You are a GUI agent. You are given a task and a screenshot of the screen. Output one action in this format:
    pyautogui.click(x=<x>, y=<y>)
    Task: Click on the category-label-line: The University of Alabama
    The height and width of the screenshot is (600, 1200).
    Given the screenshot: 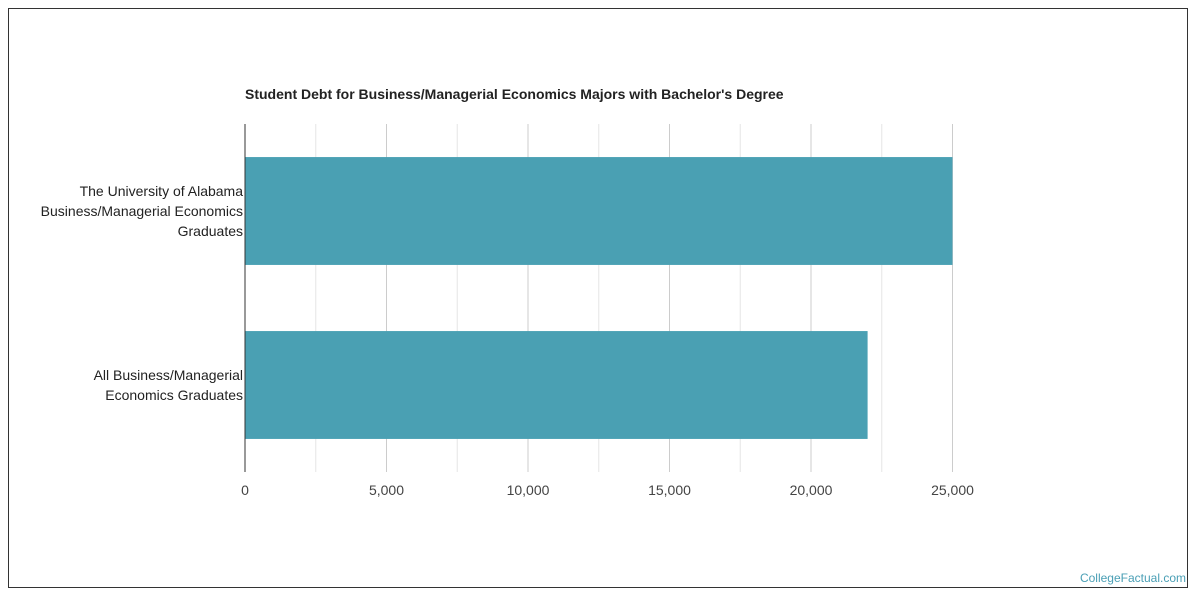 What is the action you would take?
    pyautogui.click(x=162, y=191)
    